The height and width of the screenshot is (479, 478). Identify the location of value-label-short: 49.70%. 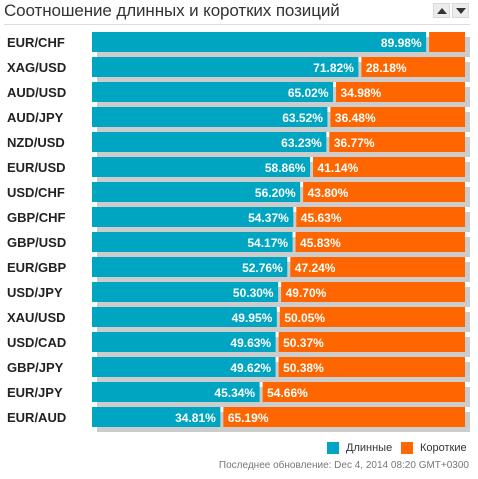
(306, 293).